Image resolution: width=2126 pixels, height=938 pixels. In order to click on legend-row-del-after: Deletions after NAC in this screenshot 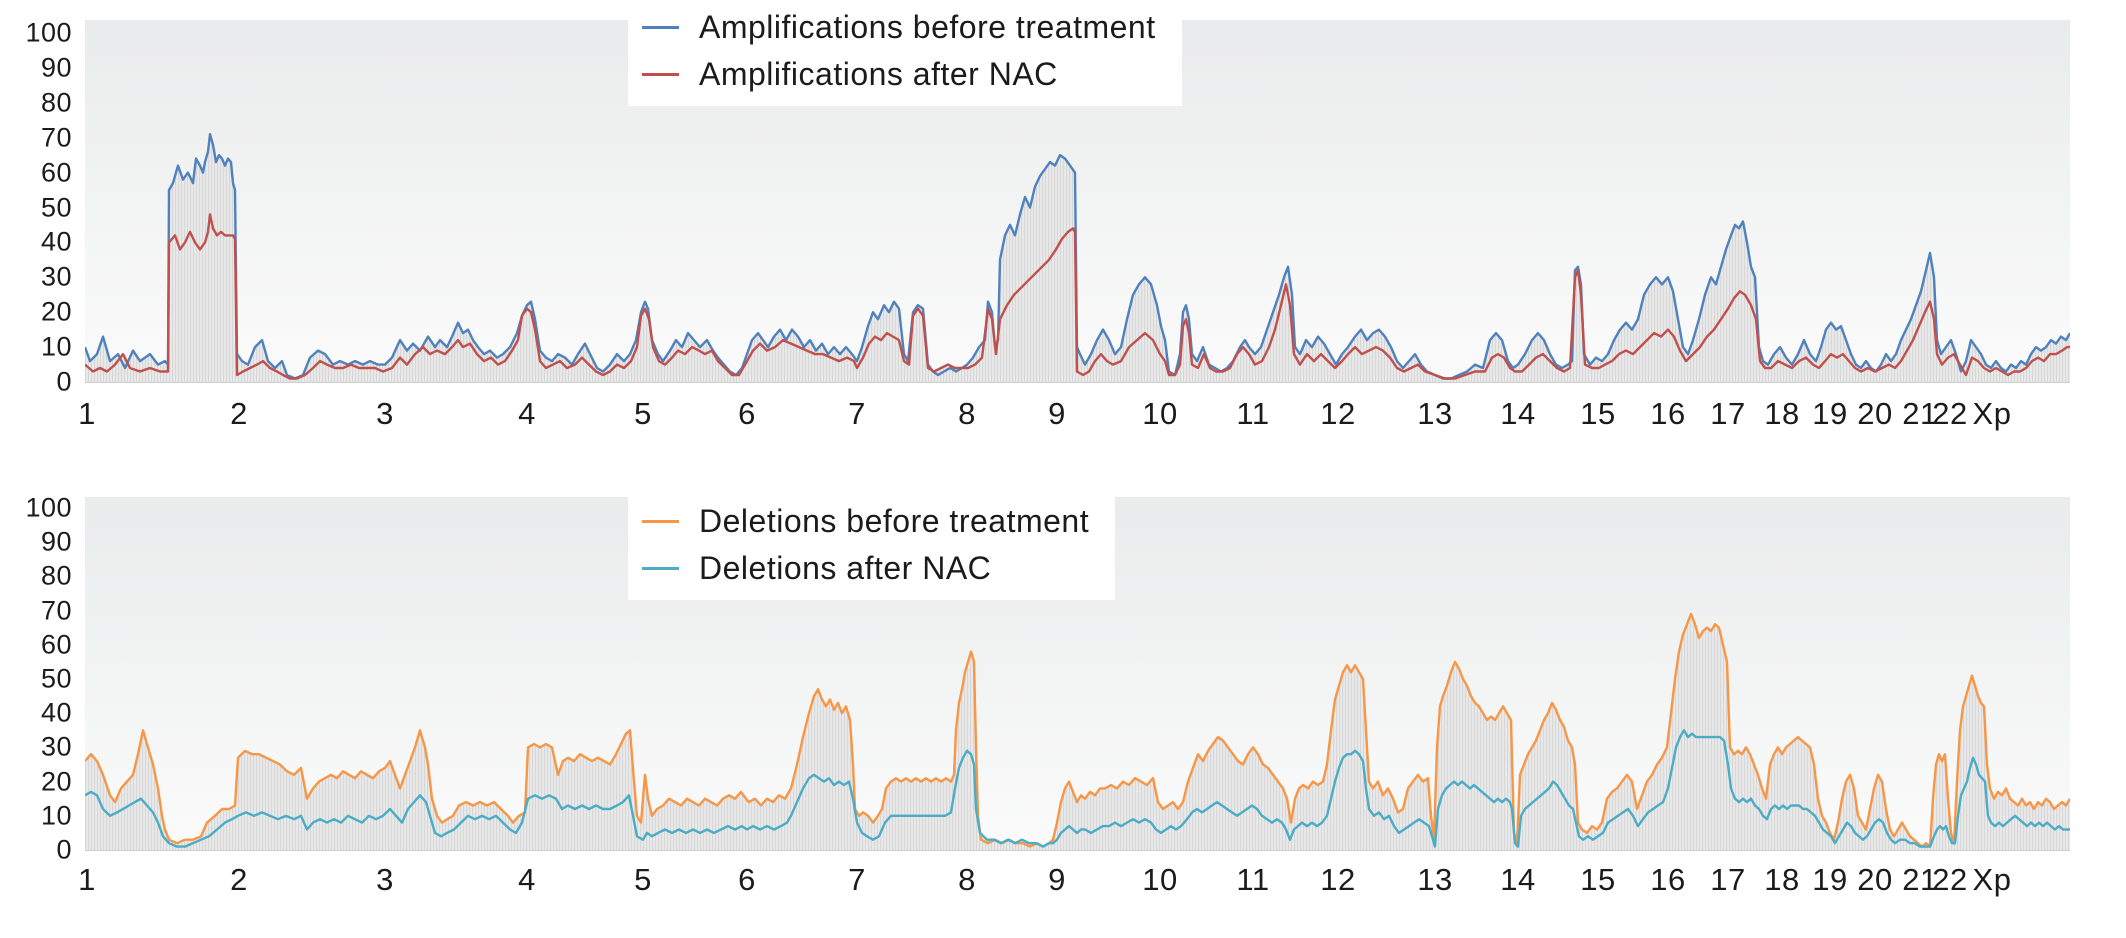, I will do `click(865, 568)`.